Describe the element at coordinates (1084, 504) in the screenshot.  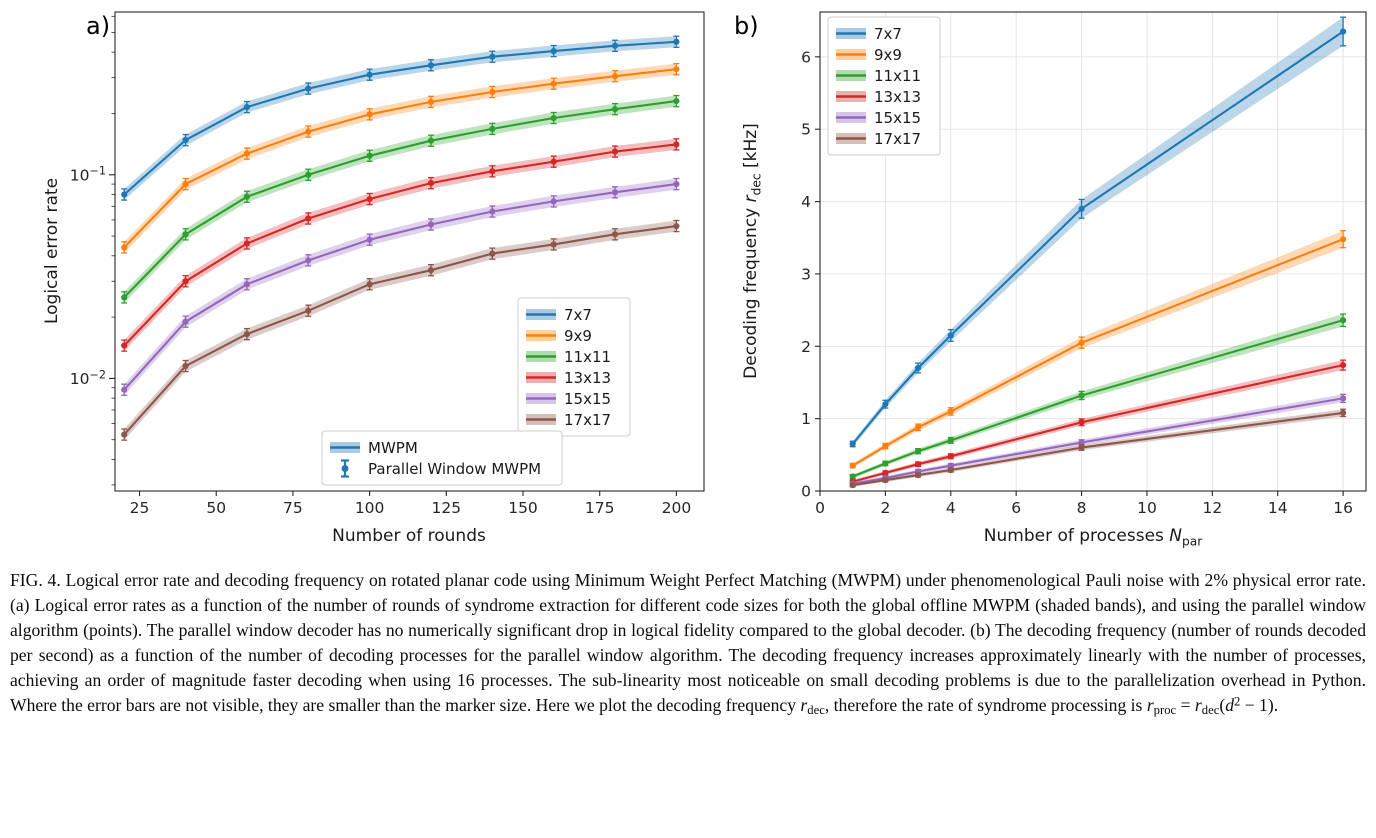
I see `x-ticks: 0 2 4 6 8 10 12 14 16` at that location.